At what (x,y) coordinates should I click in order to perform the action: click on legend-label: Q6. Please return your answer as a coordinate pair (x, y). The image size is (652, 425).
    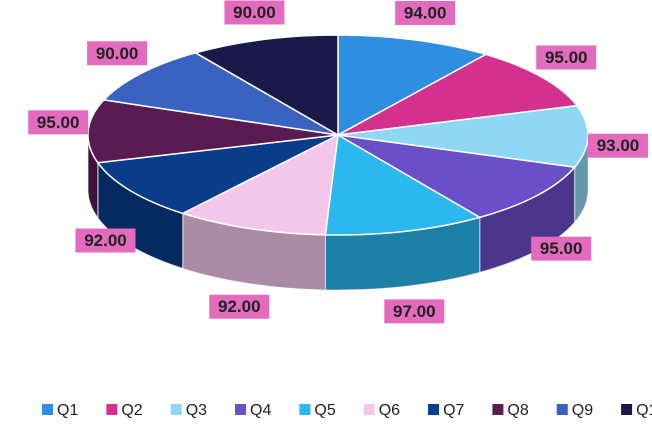
    Looking at the image, I should click on (389, 410).